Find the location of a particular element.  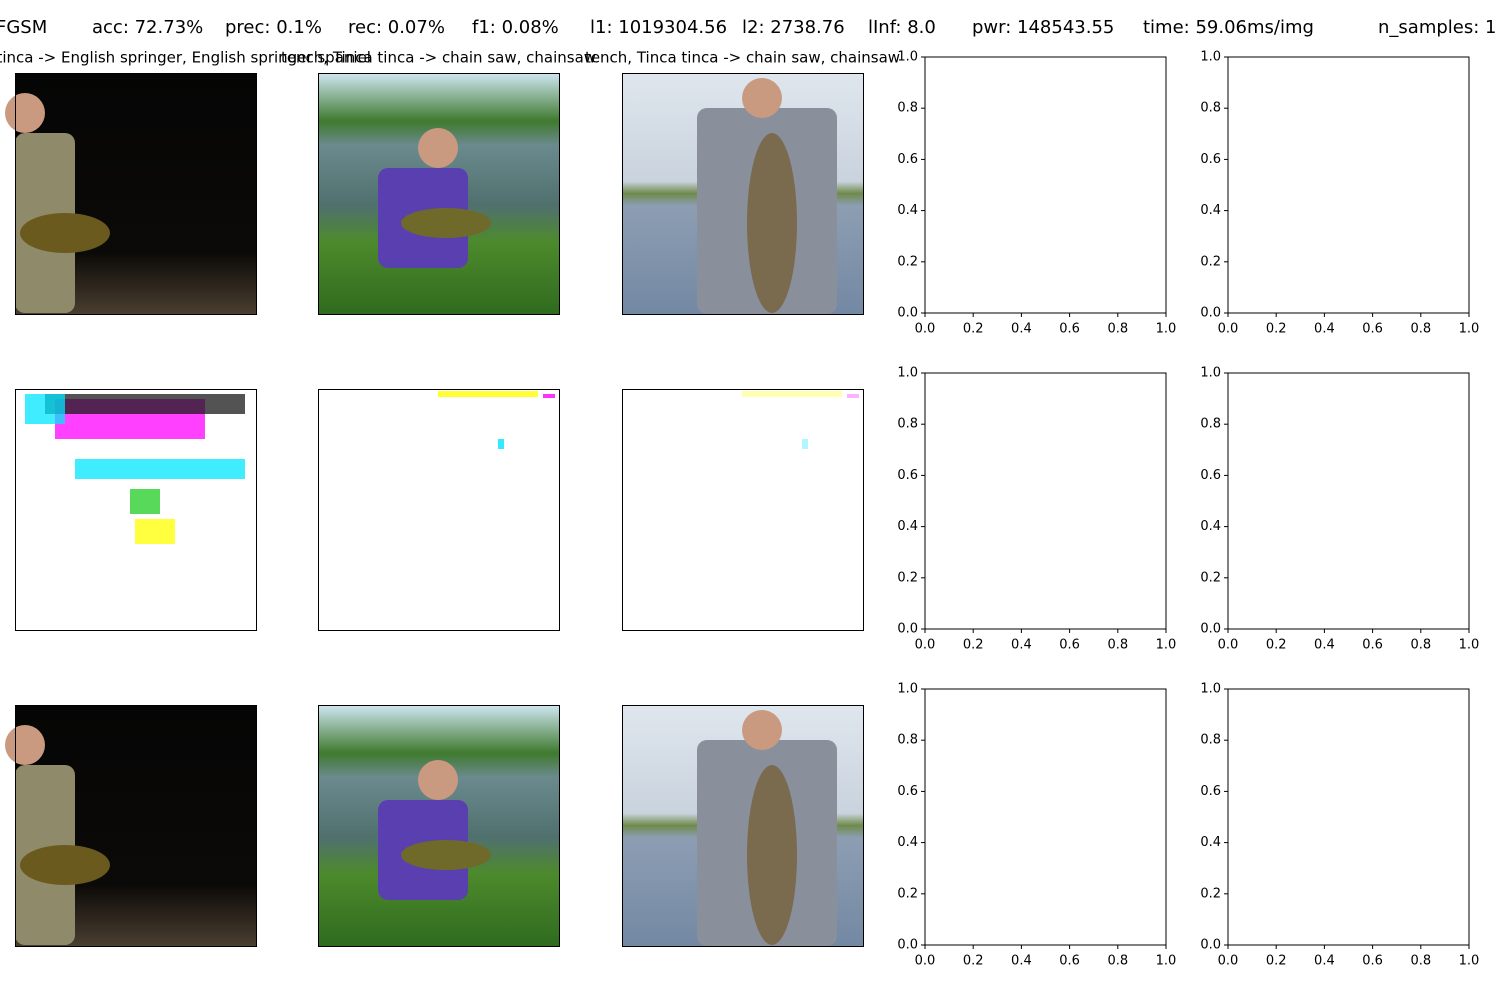

metric: time: 59.06ms/img is located at coordinates (1228, 27).